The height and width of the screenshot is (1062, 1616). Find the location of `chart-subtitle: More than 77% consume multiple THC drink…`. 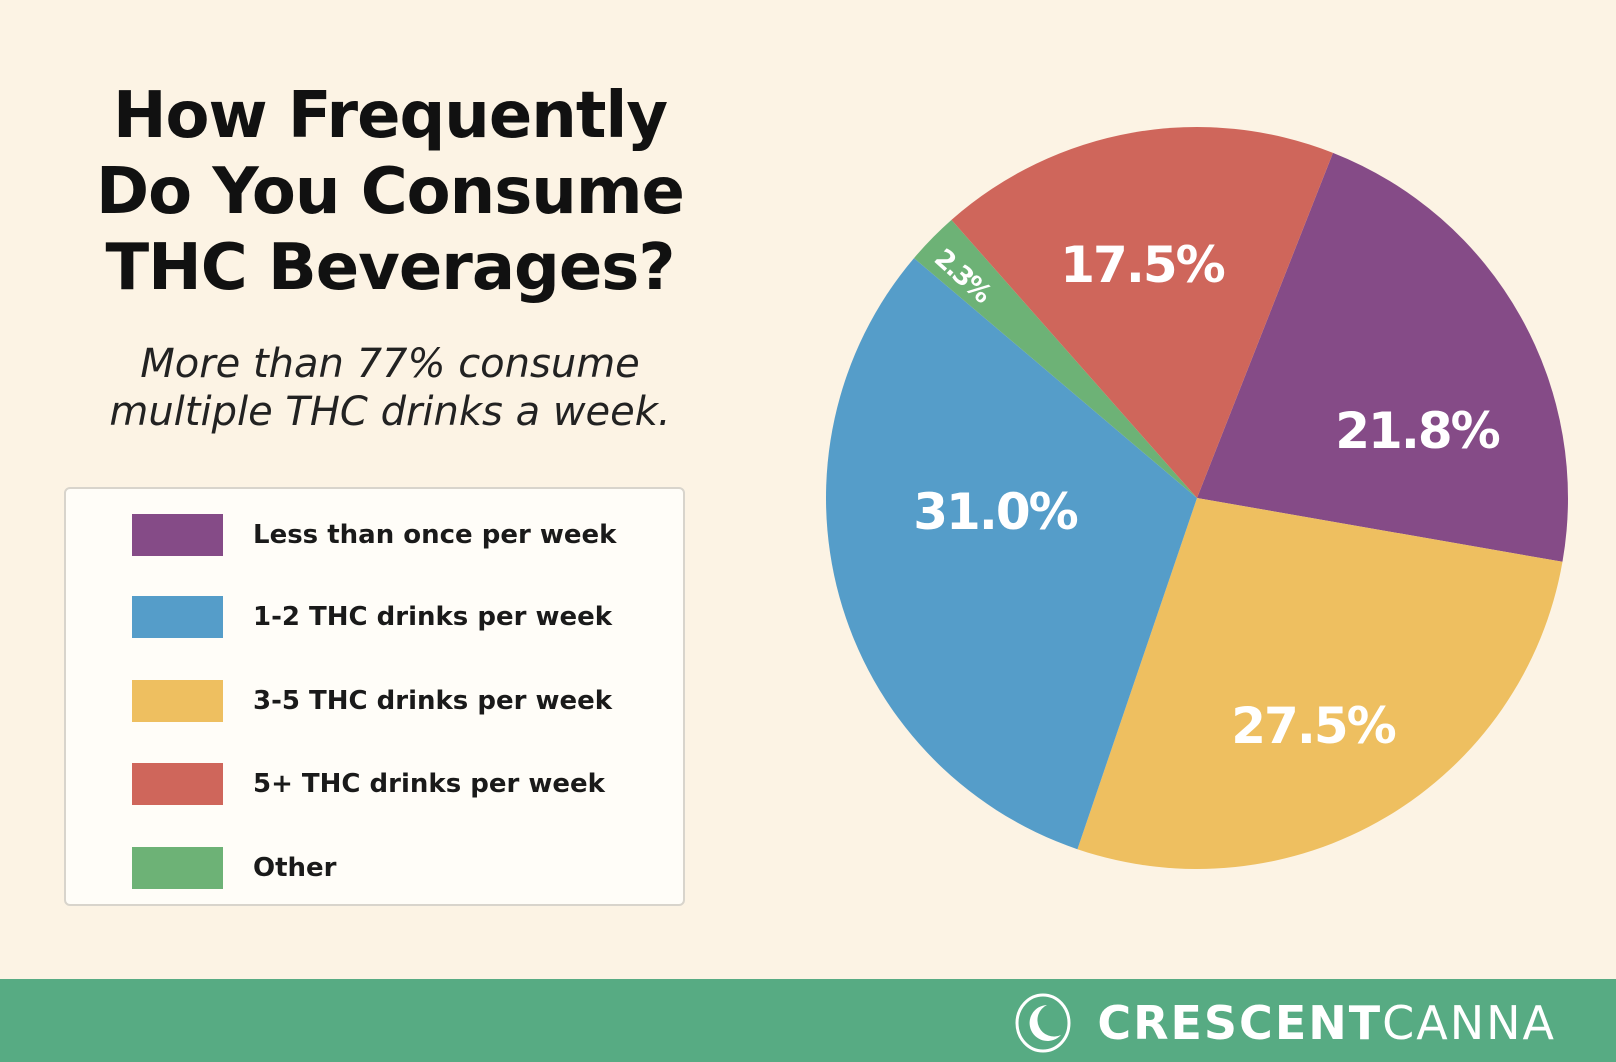

chart-subtitle: More than 77% consume multiple THC drink… is located at coordinates (390, 388).